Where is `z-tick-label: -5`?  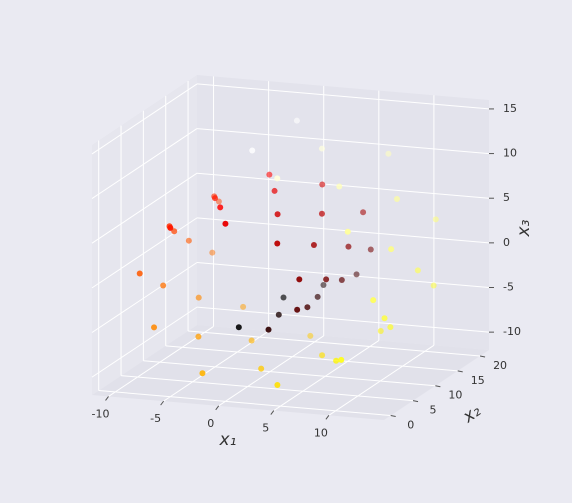 z-tick-label: -5 is located at coordinates (508, 287).